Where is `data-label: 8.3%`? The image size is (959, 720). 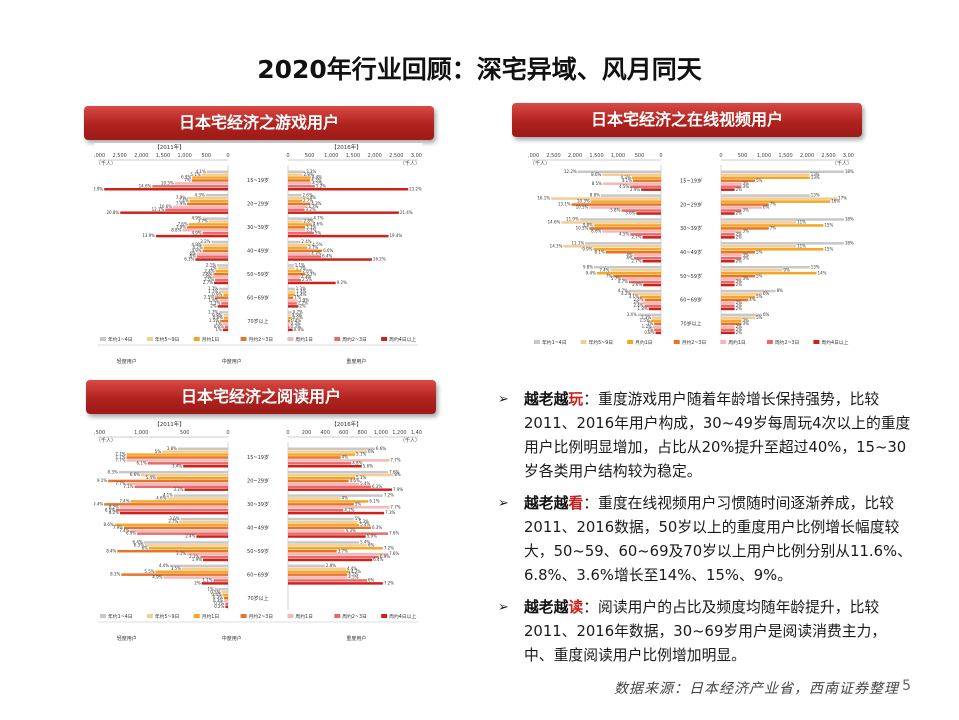
data-label: 8.3% is located at coordinates (113, 471).